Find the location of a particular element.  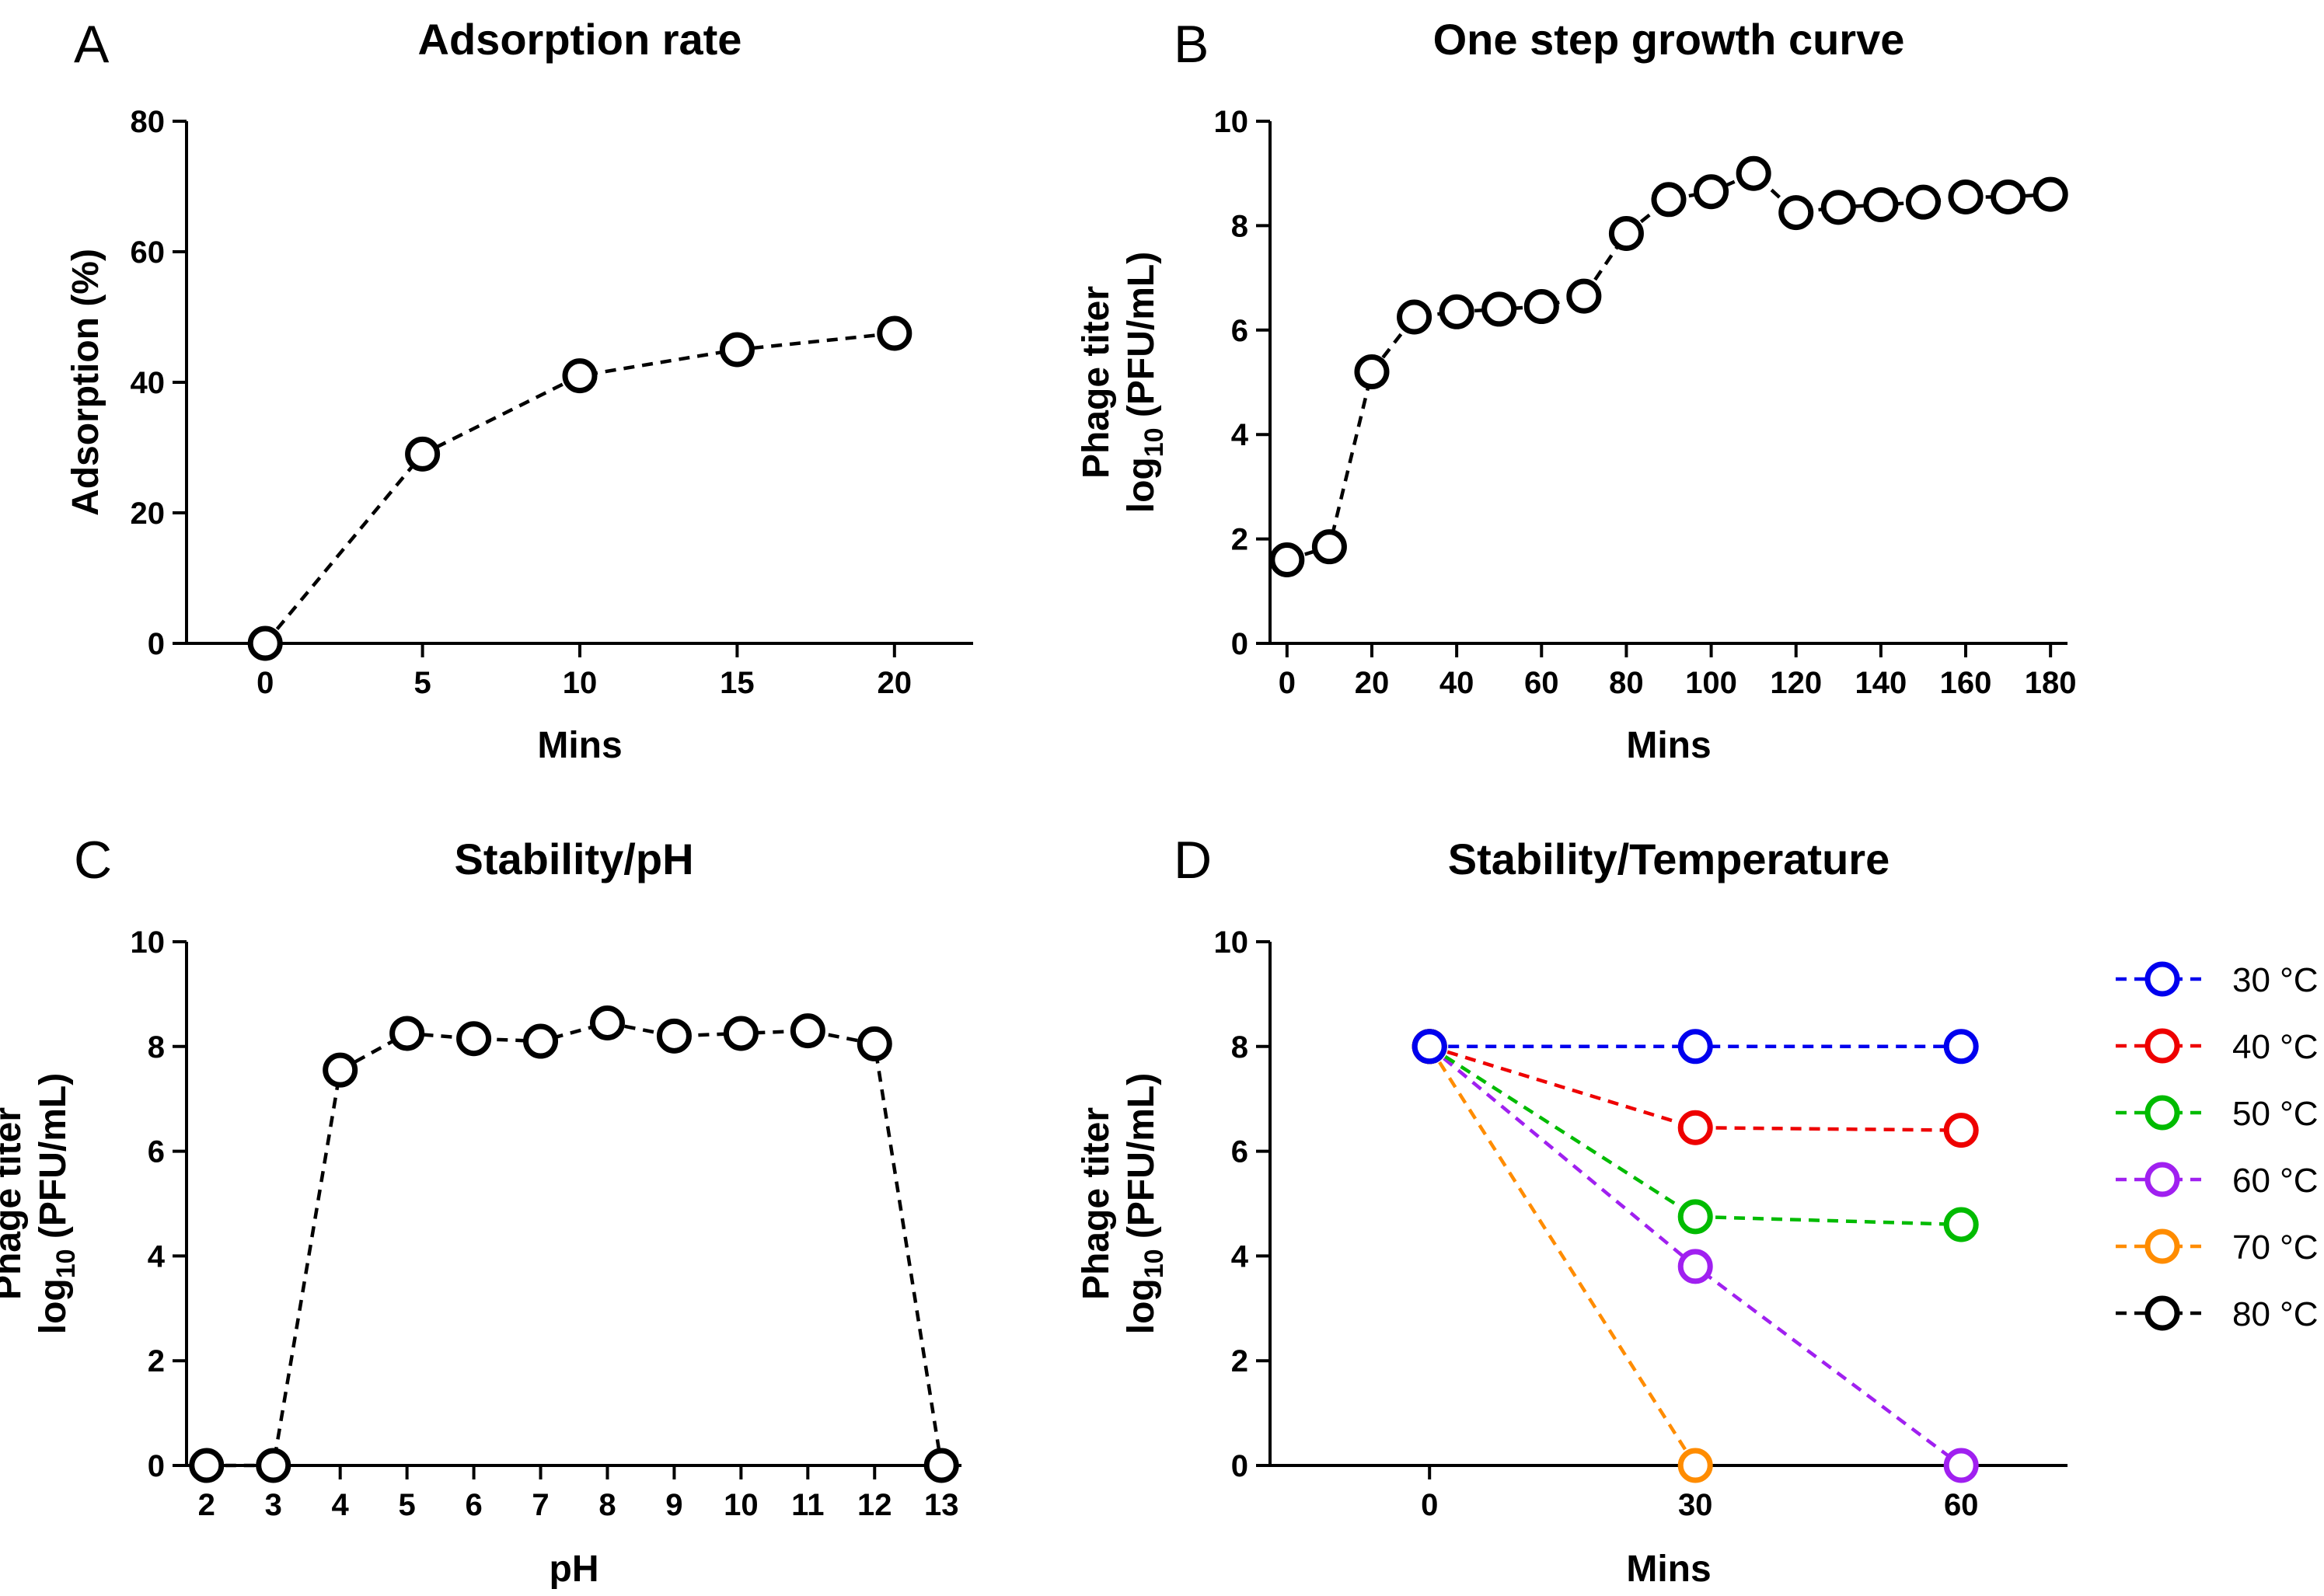

panel-letter: A is located at coordinates (92, 44).